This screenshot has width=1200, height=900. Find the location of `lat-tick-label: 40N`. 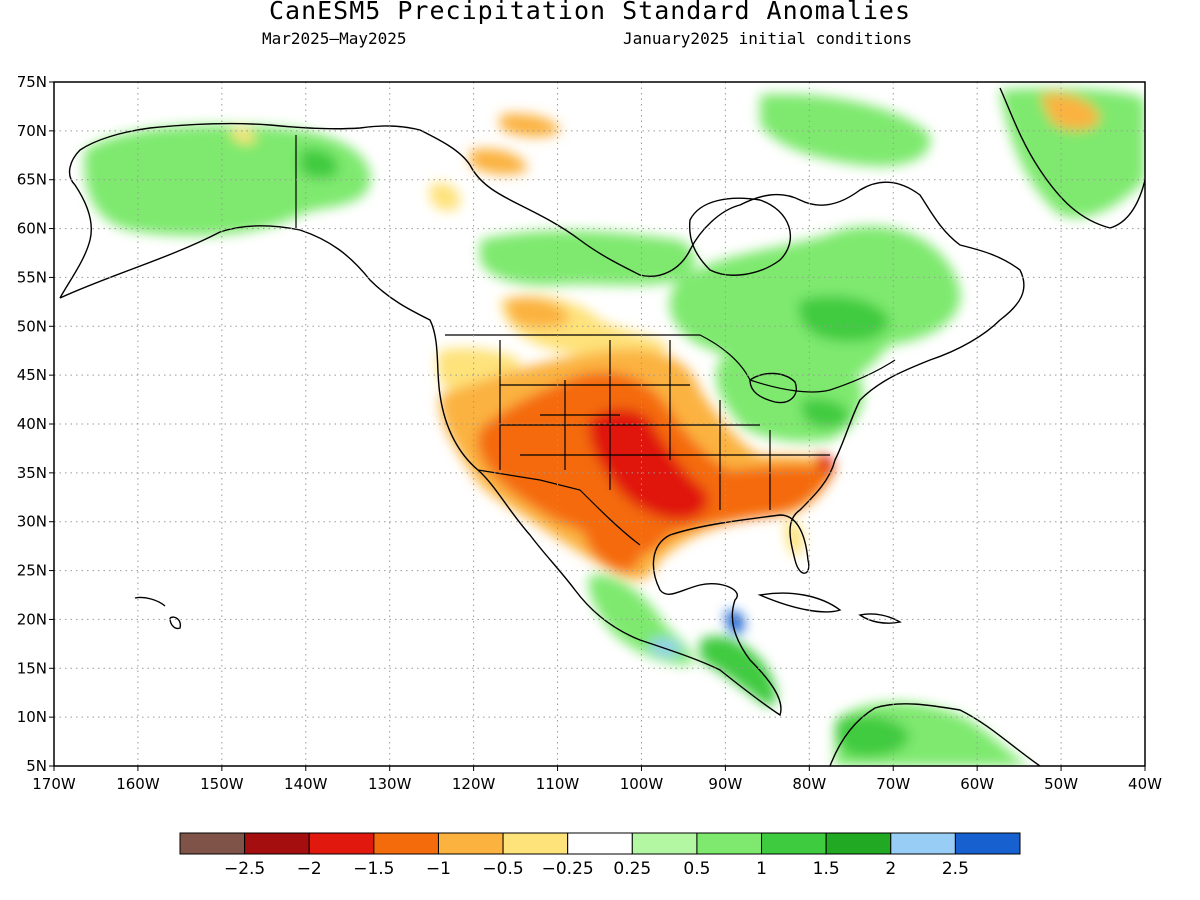

lat-tick-label: 40N is located at coordinates (32, 424).